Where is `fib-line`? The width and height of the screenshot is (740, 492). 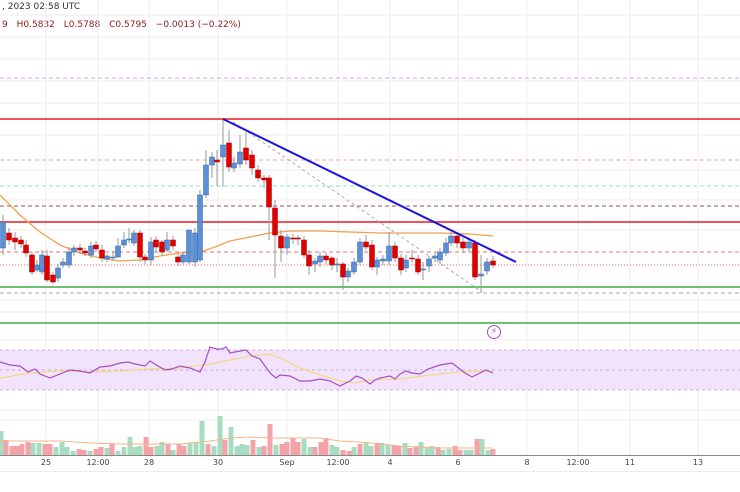 fib-line is located at coordinates (357, 207).